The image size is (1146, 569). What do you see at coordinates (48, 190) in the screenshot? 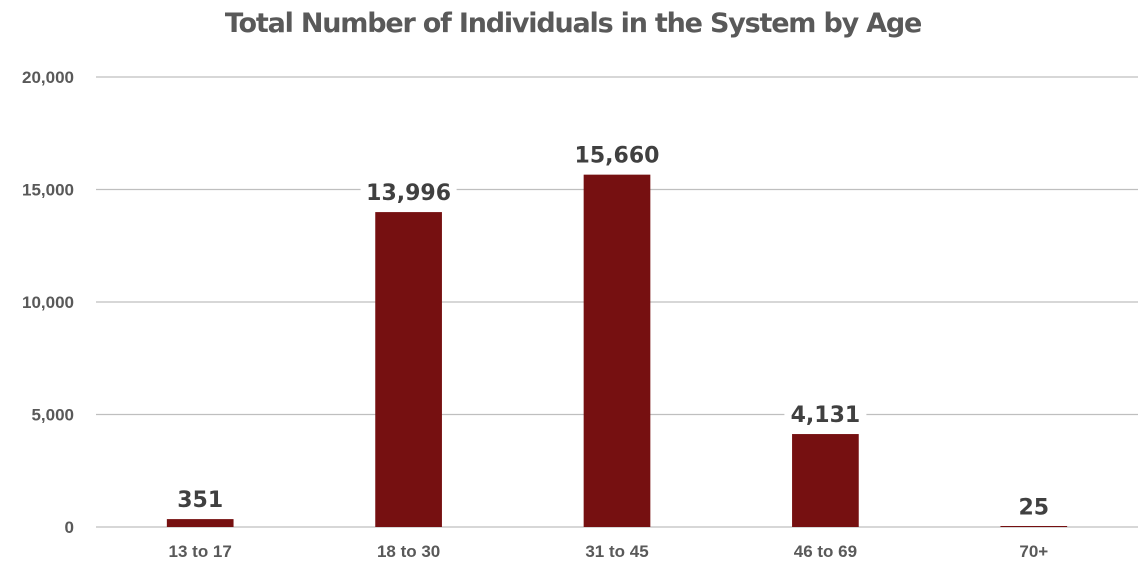
I see `y-tick-label: 15,000` at bounding box center [48, 190].